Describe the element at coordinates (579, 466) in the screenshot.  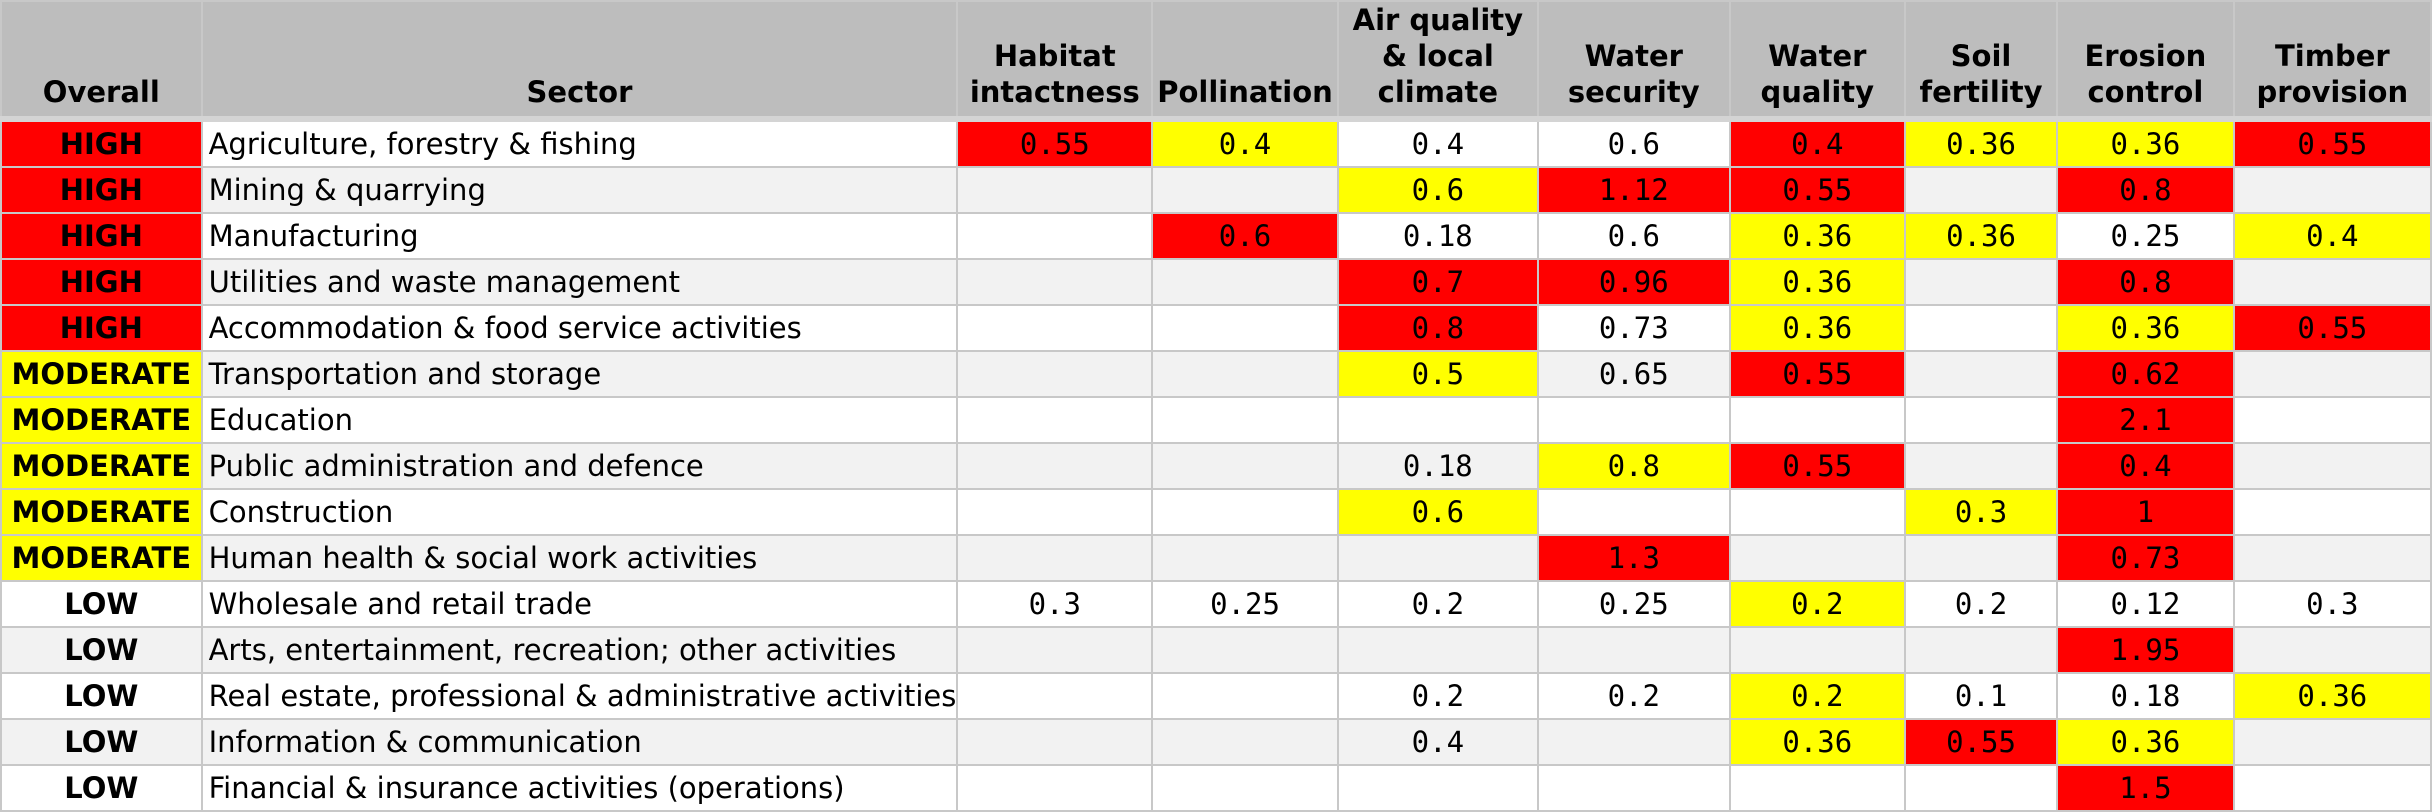
I see `sector-name-cell: Public administration and defence` at that location.